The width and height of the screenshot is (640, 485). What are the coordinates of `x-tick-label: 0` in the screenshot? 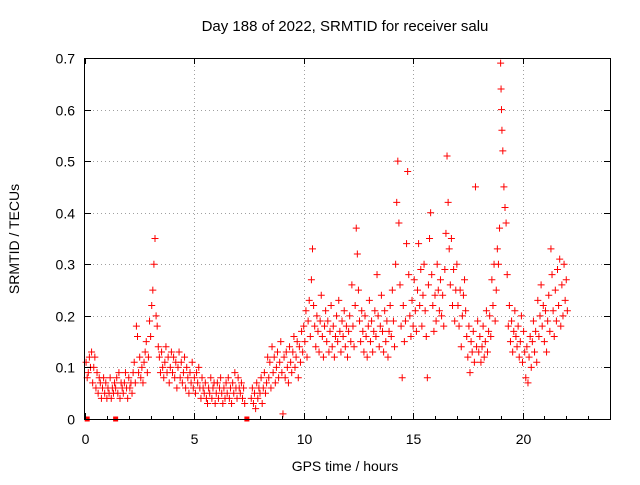 It's located at (86, 439).